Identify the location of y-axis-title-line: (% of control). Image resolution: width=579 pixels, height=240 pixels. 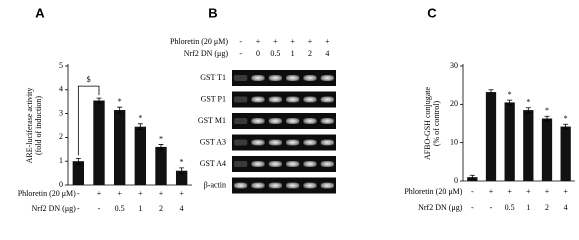
(436, 124).